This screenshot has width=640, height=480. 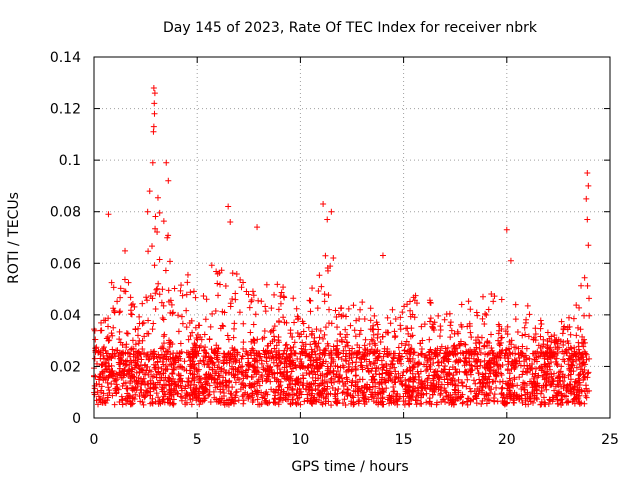 What do you see at coordinates (65, 238) in the screenshot?
I see `y-tick-labels: 0 0.02 0.04 0.06 0.08 0.1 0.12 0.14` at bounding box center [65, 238].